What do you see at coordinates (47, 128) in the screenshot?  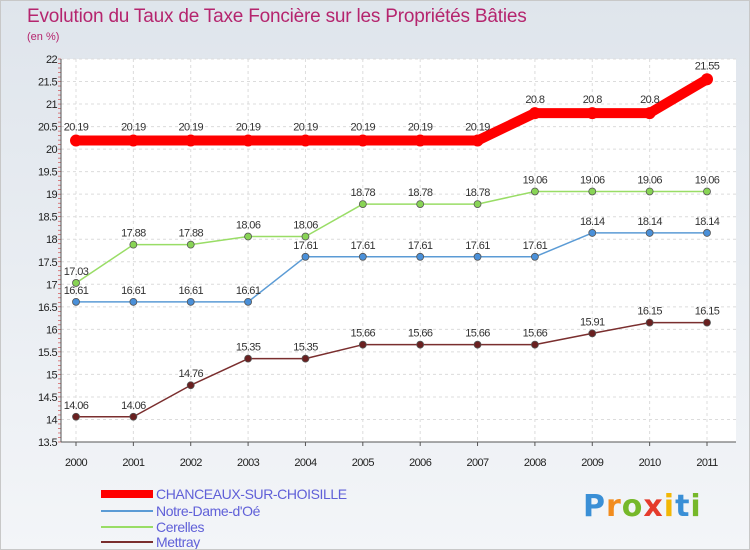 I see `y-tick-label: 20.5` at bounding box center [47, 128].